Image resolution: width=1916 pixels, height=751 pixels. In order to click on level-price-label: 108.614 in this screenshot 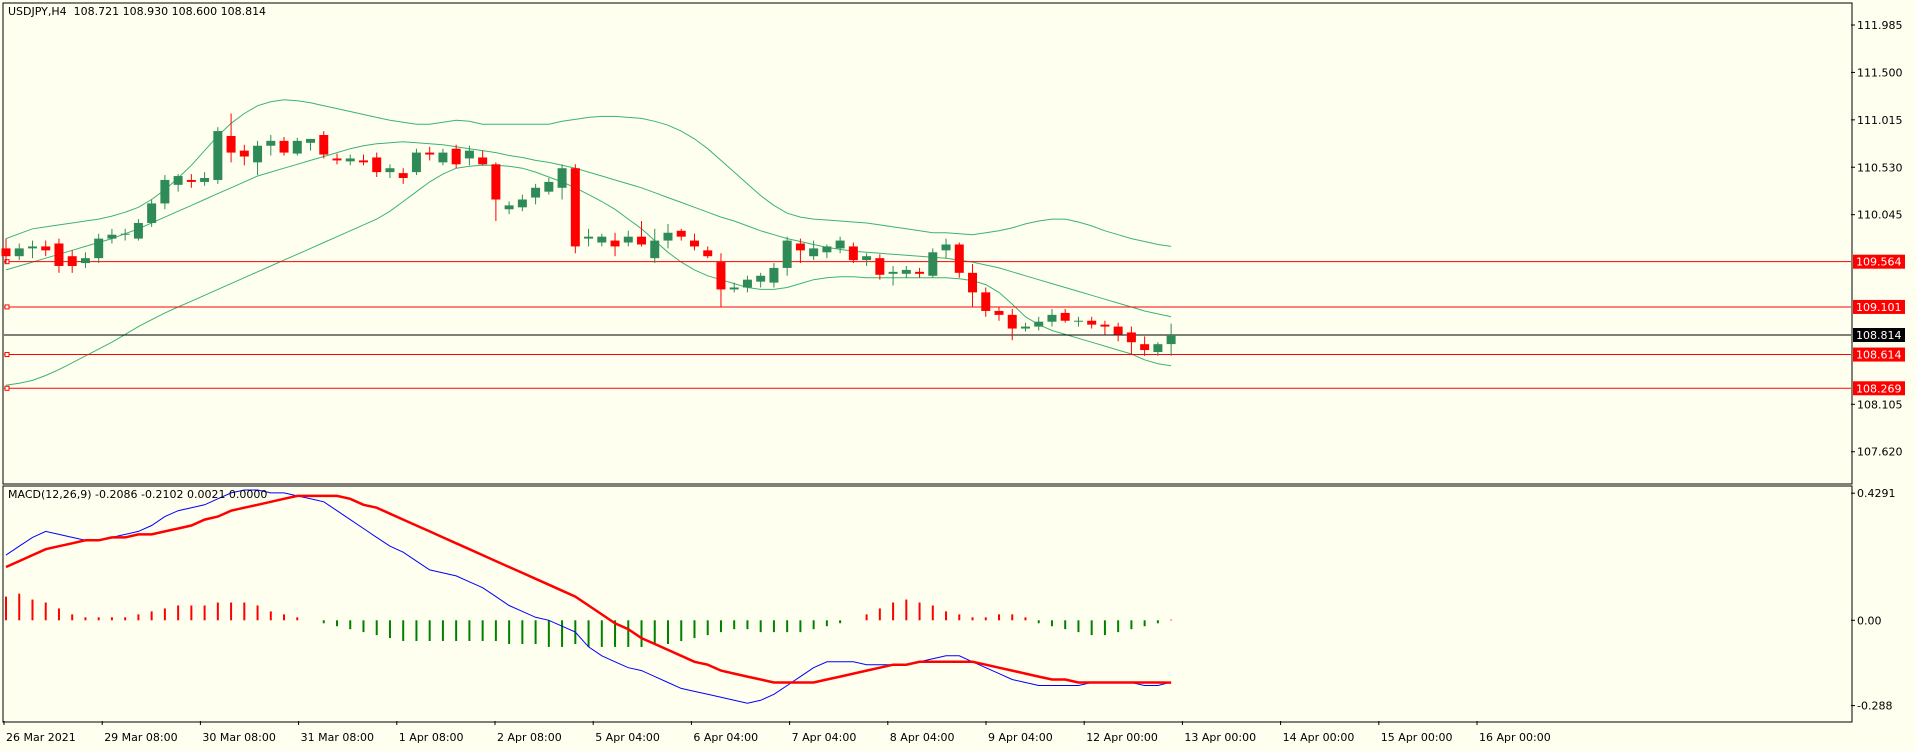, I will do `click(1879, 355)`.